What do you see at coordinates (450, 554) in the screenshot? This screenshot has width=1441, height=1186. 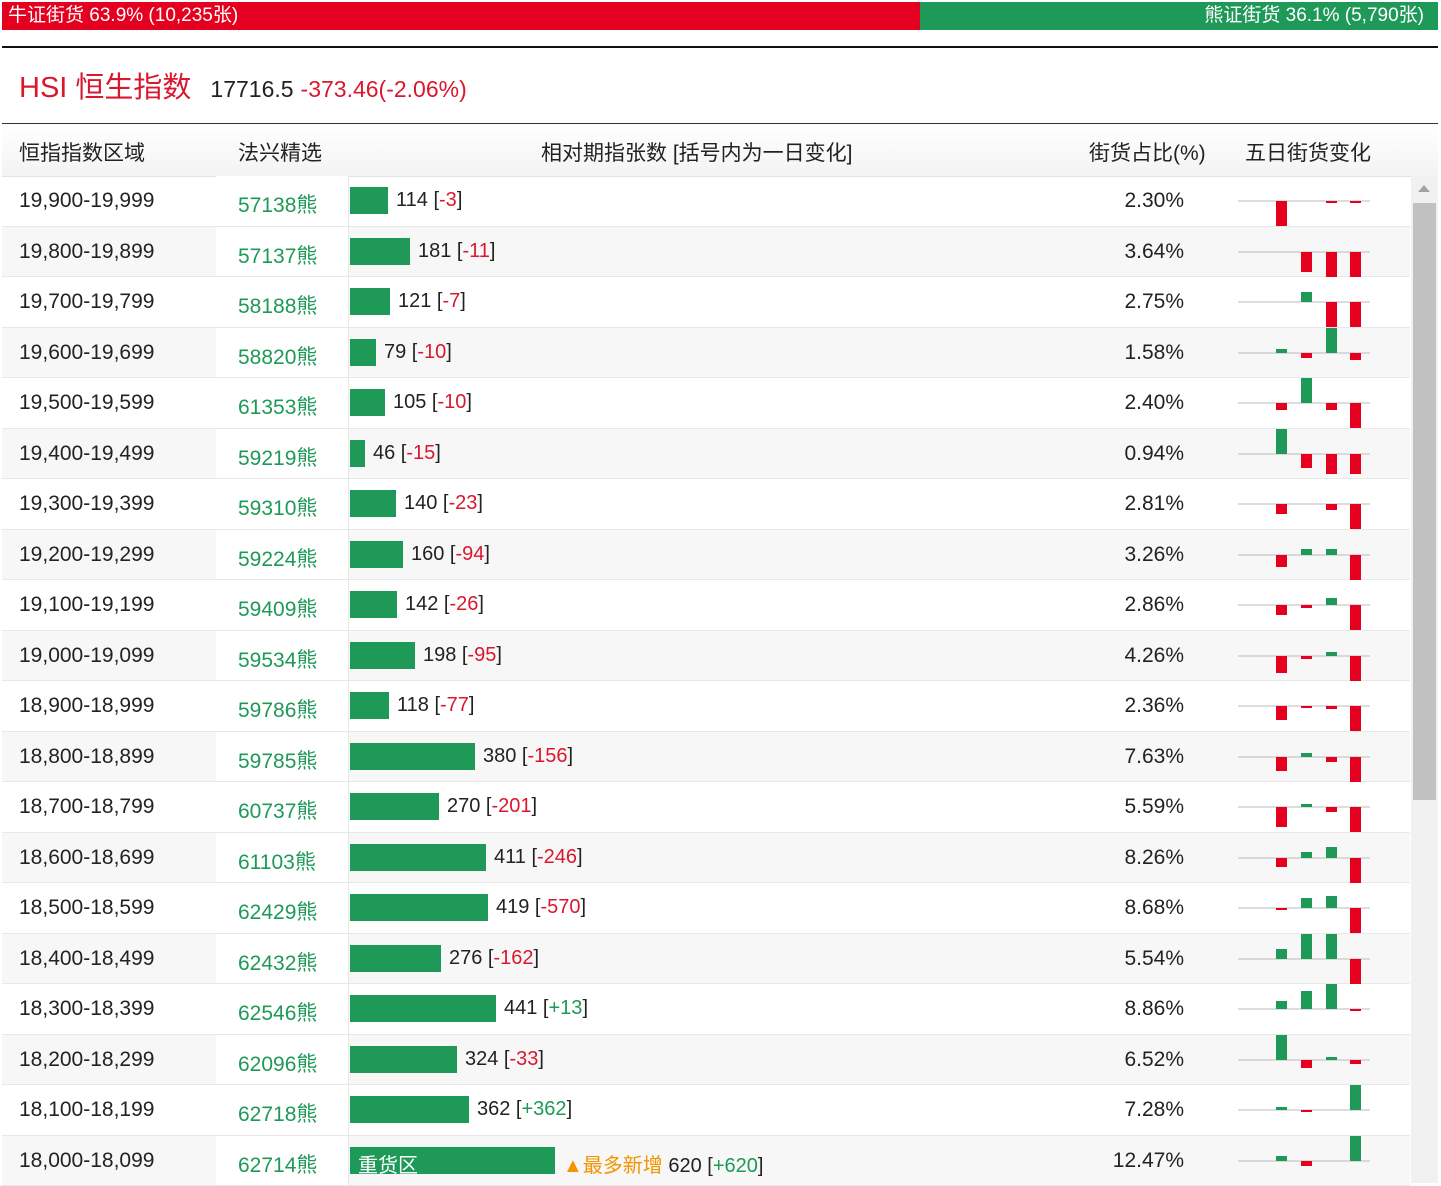 I see `count-value: 160 [-94]` at bounding box center [450, 554].